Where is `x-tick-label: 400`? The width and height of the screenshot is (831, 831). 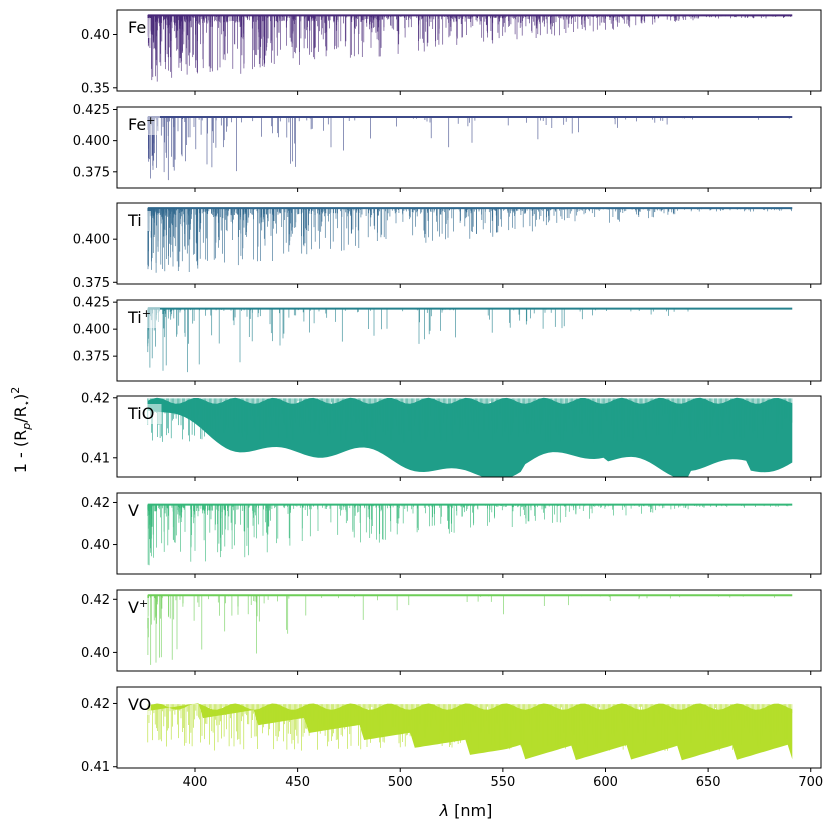
x-tick-label: 400 is located at coordinates (195, 782).